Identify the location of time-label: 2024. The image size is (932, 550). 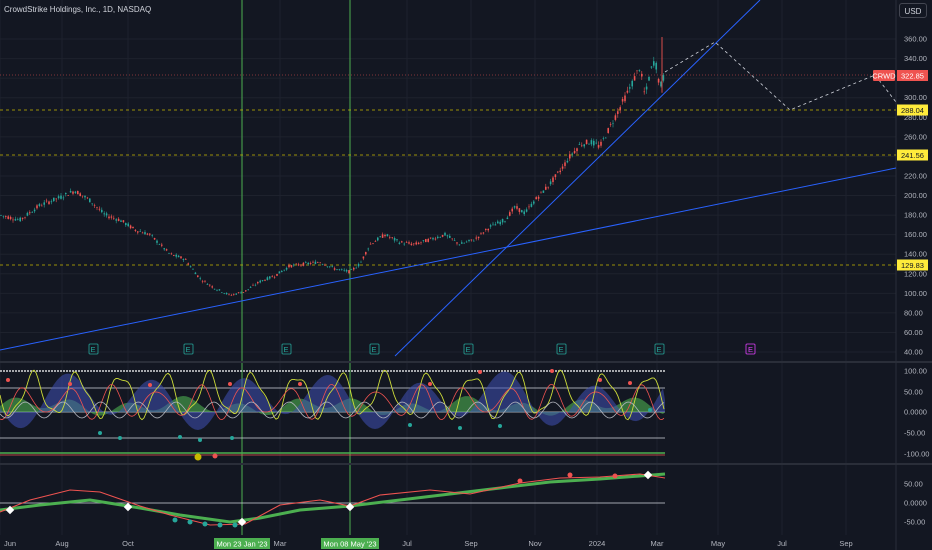
(597, 543).